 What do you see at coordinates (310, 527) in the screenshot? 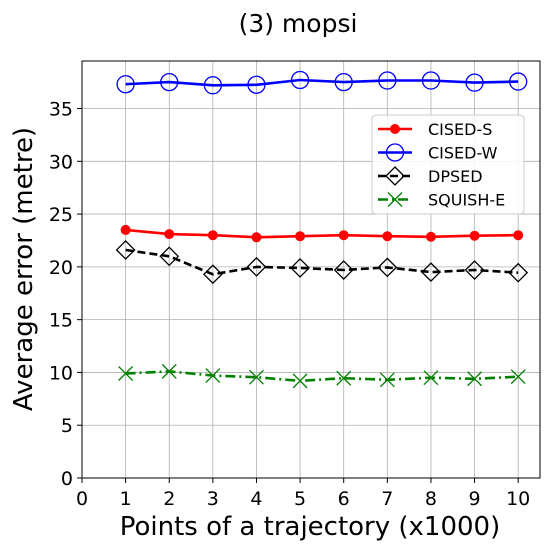
I see `x-axis-label: Points of a trajectory (x1000)` at bounding box center [310, 527].